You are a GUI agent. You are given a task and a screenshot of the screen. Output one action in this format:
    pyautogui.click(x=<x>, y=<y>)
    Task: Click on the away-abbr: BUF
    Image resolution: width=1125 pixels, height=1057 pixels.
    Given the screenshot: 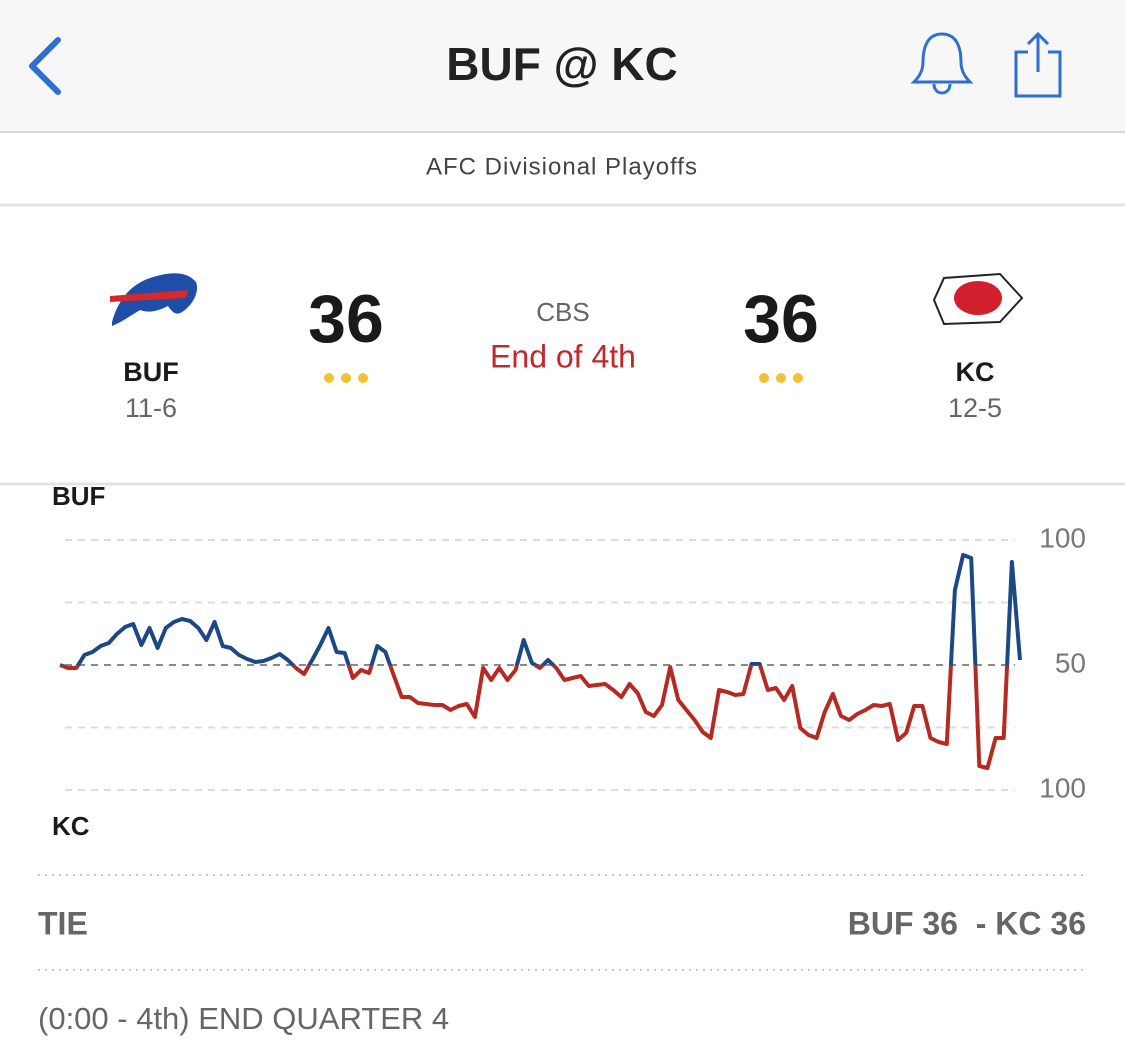 What is the action you would take?
    pyautogui.click(x=151, y=372)
    